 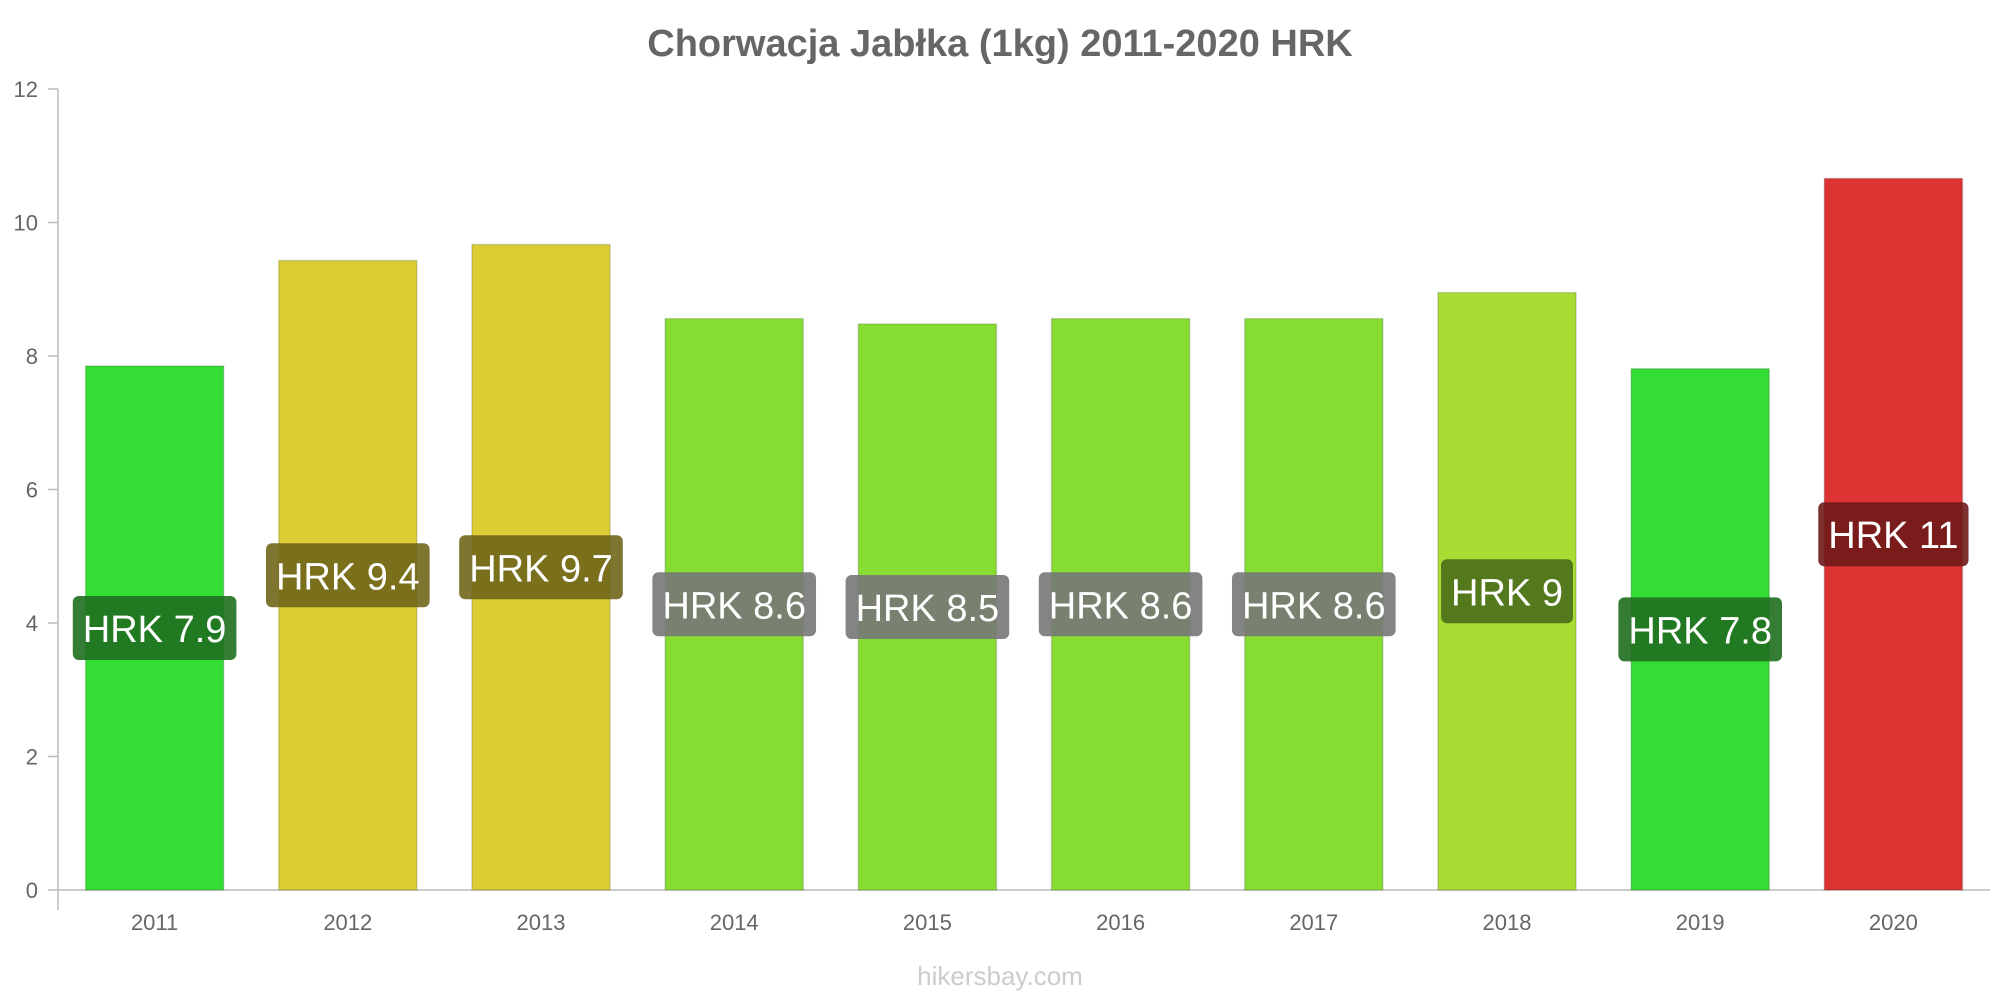 I want to click on y-tick-label: 2, so click(x=32, y=757).